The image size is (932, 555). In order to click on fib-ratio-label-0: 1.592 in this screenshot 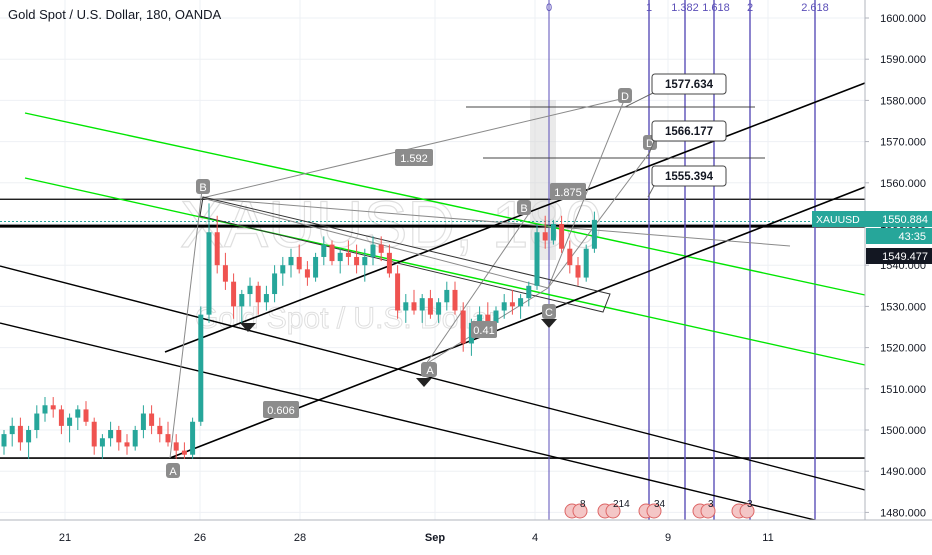, I will do `click(414, 157)`.